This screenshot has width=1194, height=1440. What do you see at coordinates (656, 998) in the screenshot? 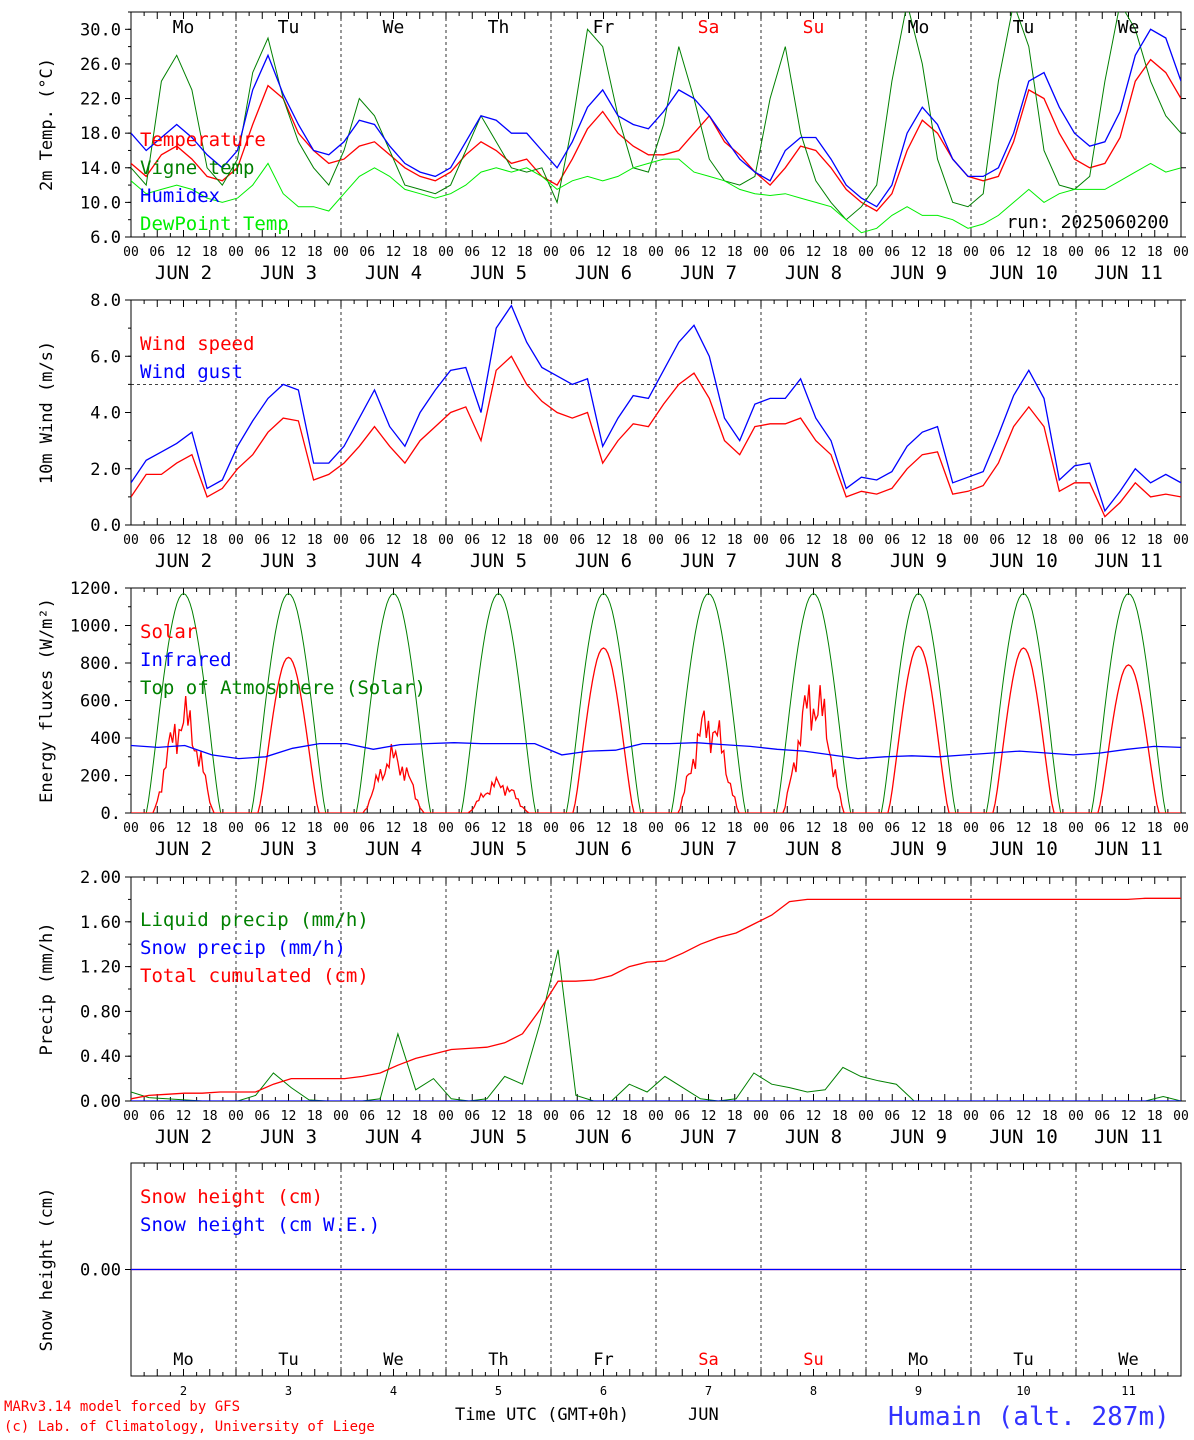
I see `series-line-total-cumulated-cm-` at bounding box center [656, 998].